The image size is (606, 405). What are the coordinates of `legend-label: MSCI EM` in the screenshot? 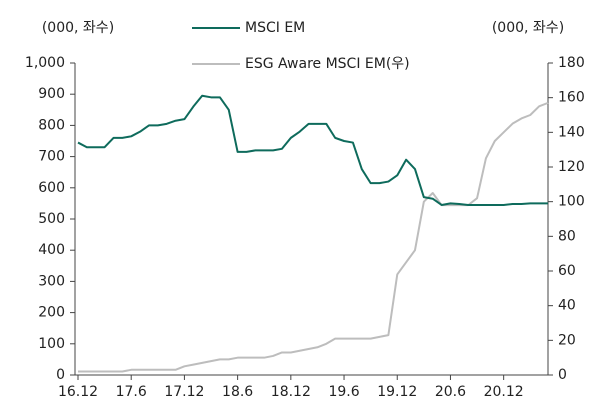 It's located at (275, 28).